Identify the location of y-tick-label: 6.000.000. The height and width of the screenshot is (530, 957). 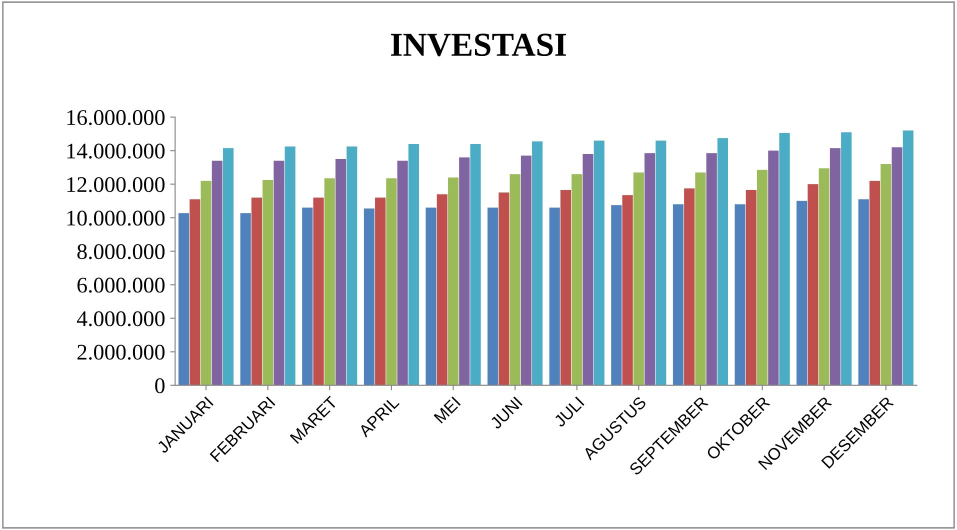
(121, 285).